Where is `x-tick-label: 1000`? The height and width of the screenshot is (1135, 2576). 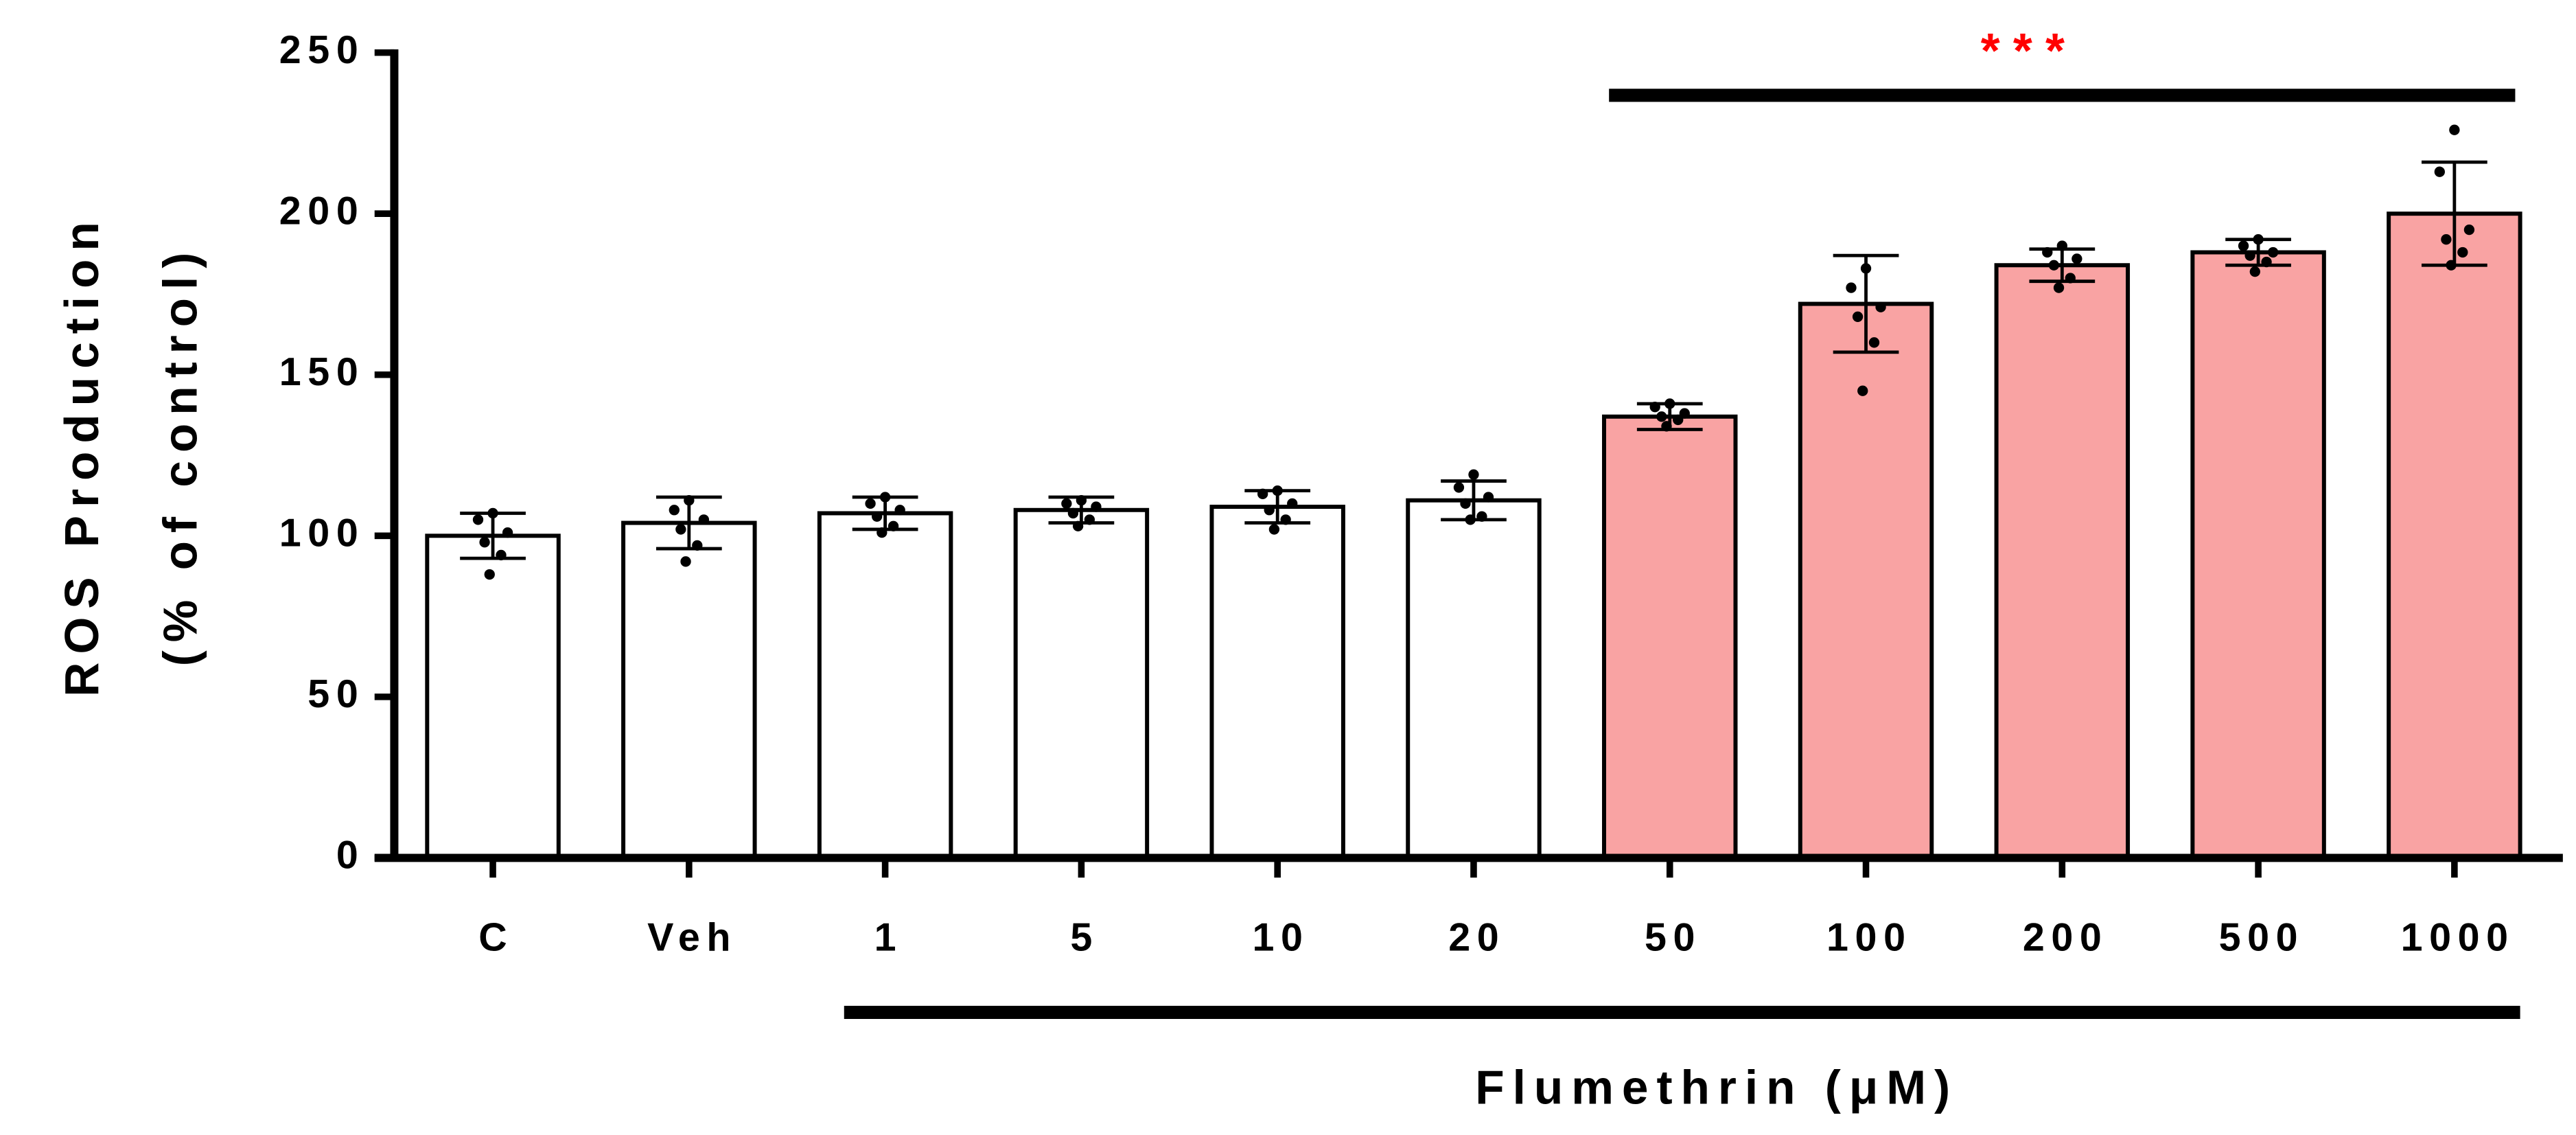
x-tick-label: 1000 is located at coordinates (2458, 937).